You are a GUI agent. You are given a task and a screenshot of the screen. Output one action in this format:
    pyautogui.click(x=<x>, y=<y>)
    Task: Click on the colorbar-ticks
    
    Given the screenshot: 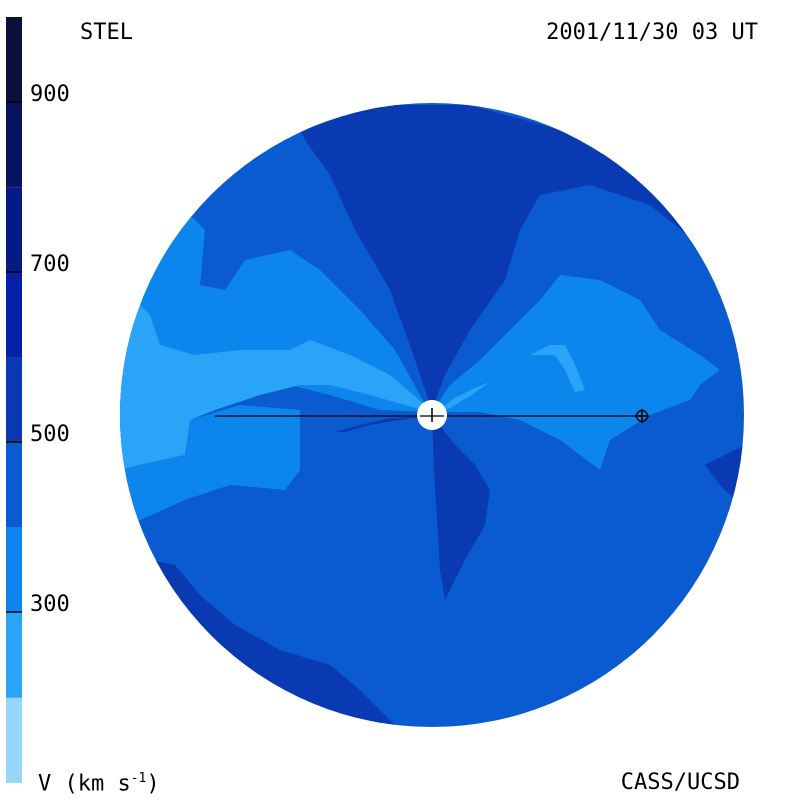 What is the action you would take?
    pyautogui.click(x=14, y=357)
    